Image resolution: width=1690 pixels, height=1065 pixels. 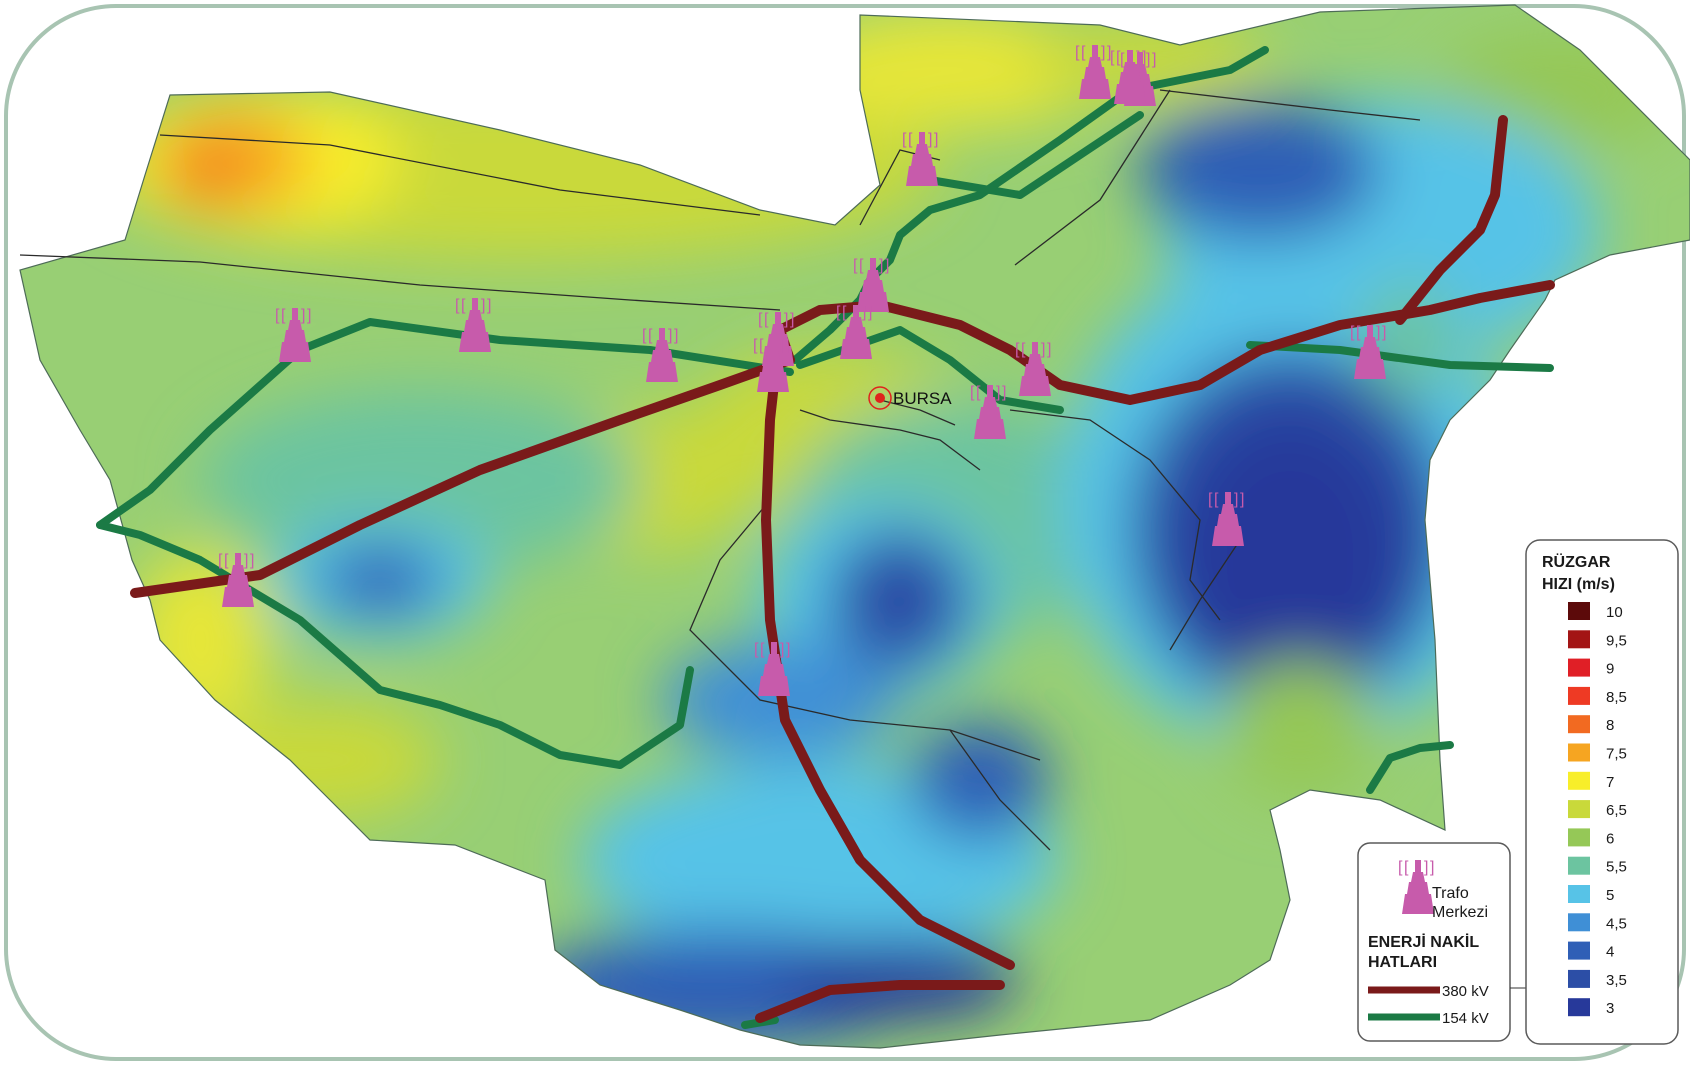 I want to click on legend-label-380: 380 kV, so click(x=1465, y=991).